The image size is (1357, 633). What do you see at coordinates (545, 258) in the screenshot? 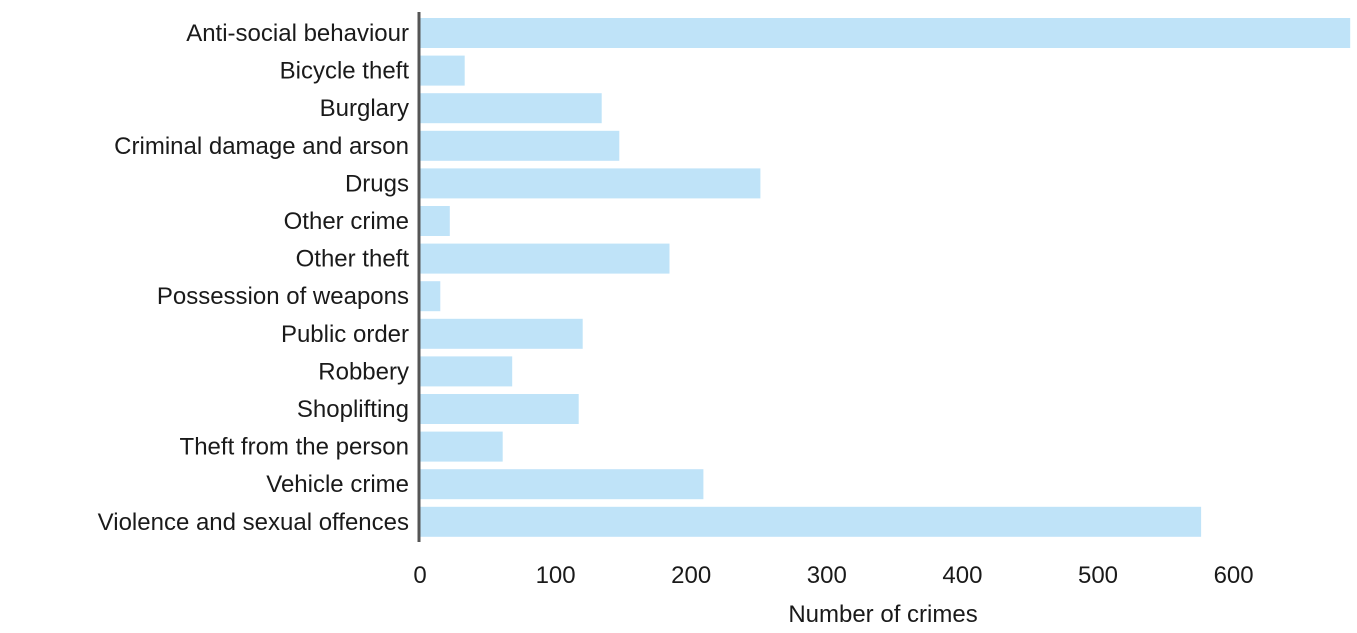
I see `bar-other-theft` at bounding box center [545, 258].